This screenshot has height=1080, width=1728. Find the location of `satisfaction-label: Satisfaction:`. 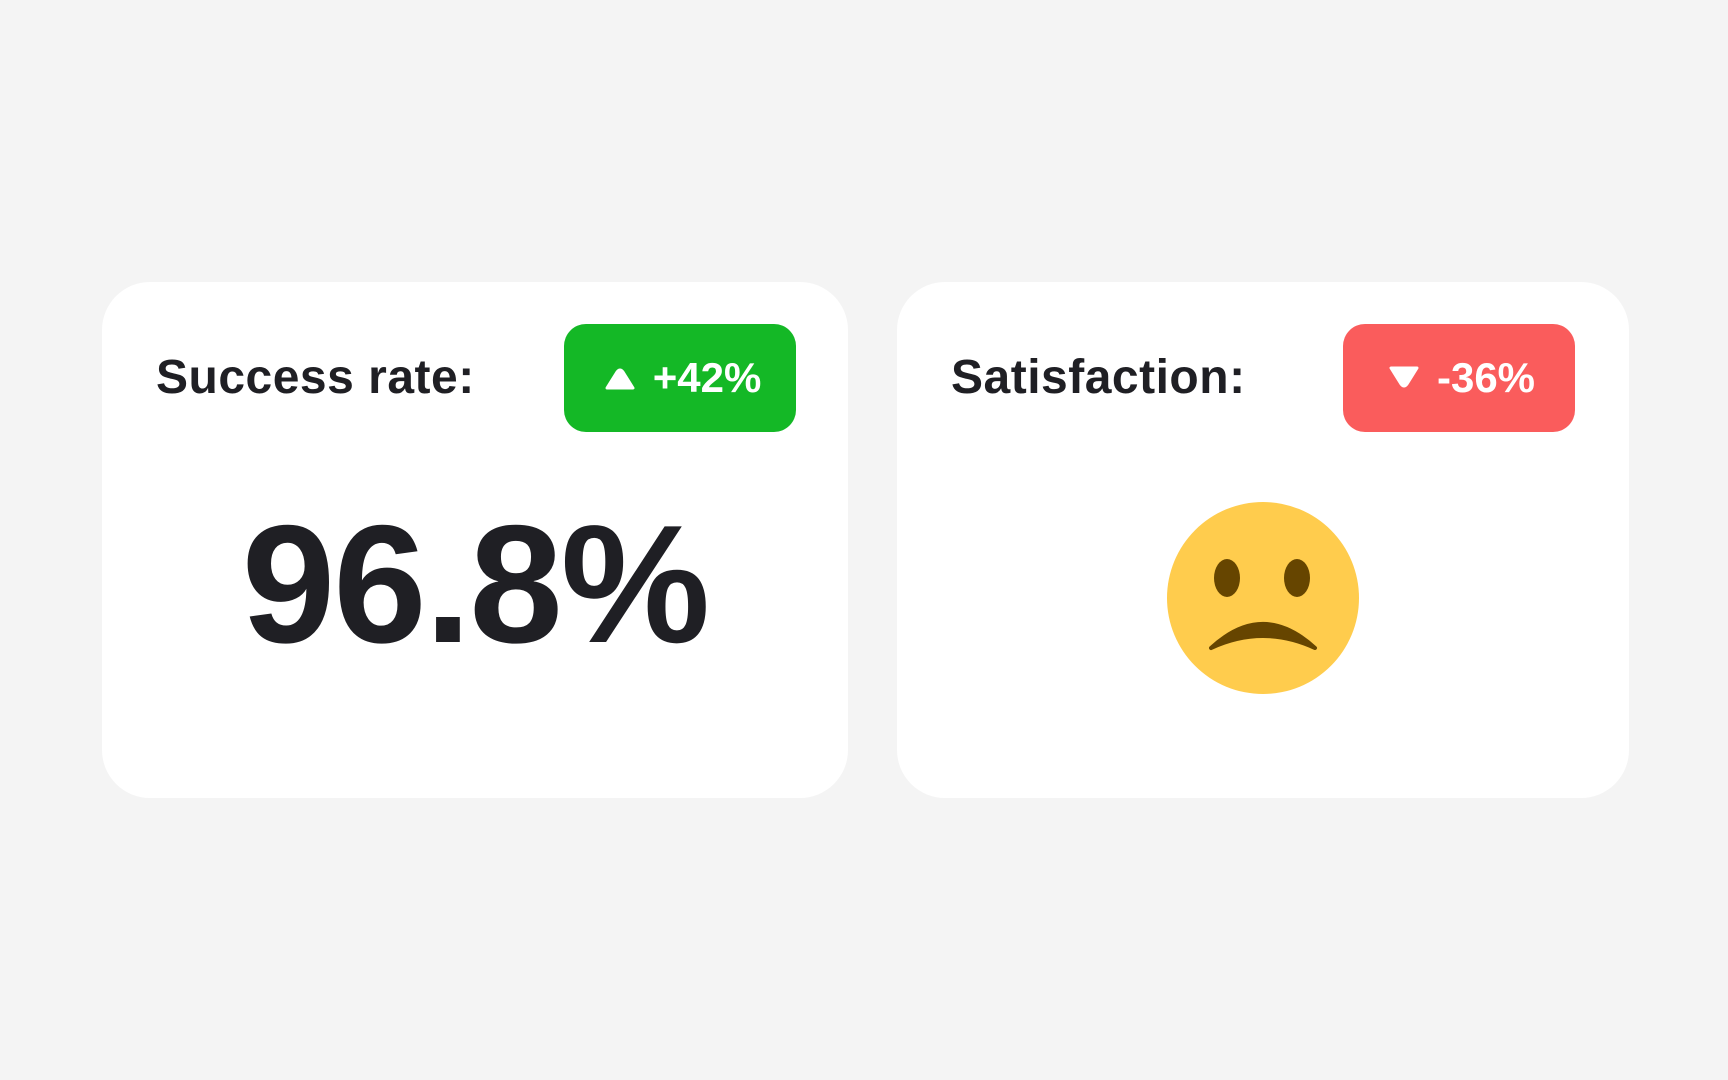

satisfaction-label: Satisfaction: is located at coordinates (1098, 377).